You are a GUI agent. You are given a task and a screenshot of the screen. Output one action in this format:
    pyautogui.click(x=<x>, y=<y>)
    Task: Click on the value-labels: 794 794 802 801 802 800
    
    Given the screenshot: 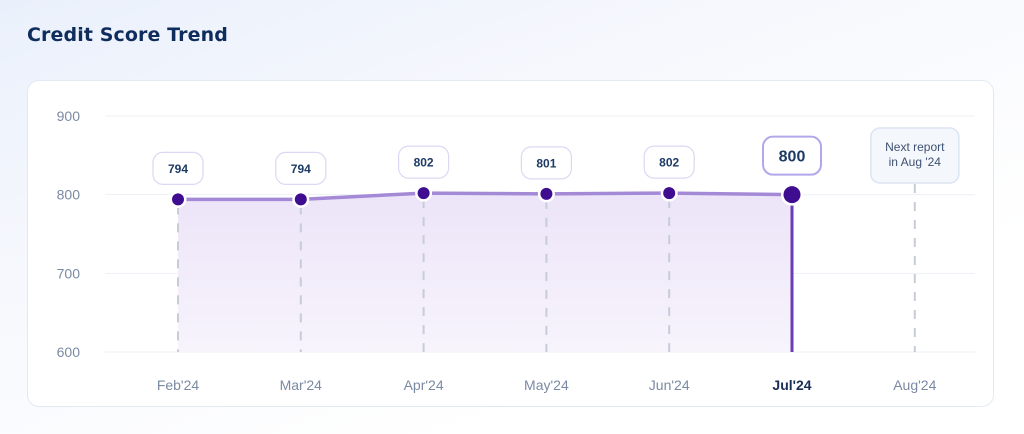 What is the action you would take?
    pyautogui.click(x=487, y=160)
    